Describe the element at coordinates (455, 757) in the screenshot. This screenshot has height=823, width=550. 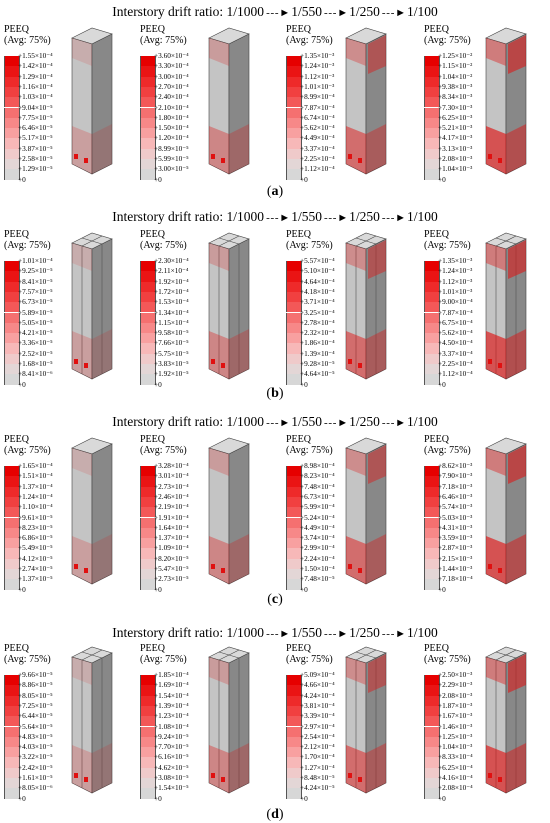
I see `legend-value: +8.33×10⁻⁴` at that location.